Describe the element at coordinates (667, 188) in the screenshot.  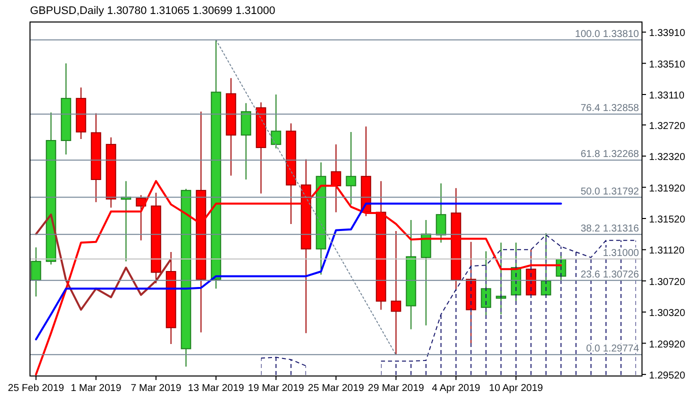
I see `y-tick-label: 1.31920` at that location.